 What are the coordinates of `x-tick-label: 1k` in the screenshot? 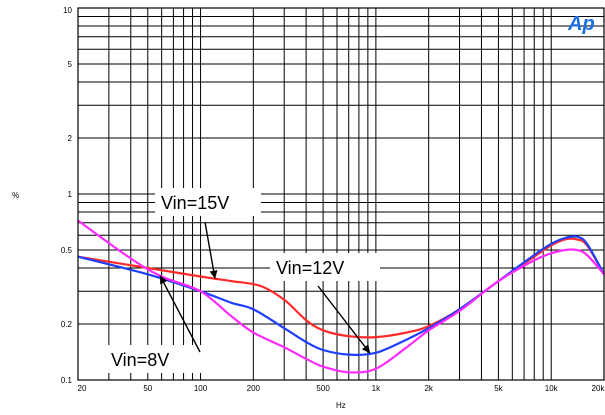 It's located at (376, 388).